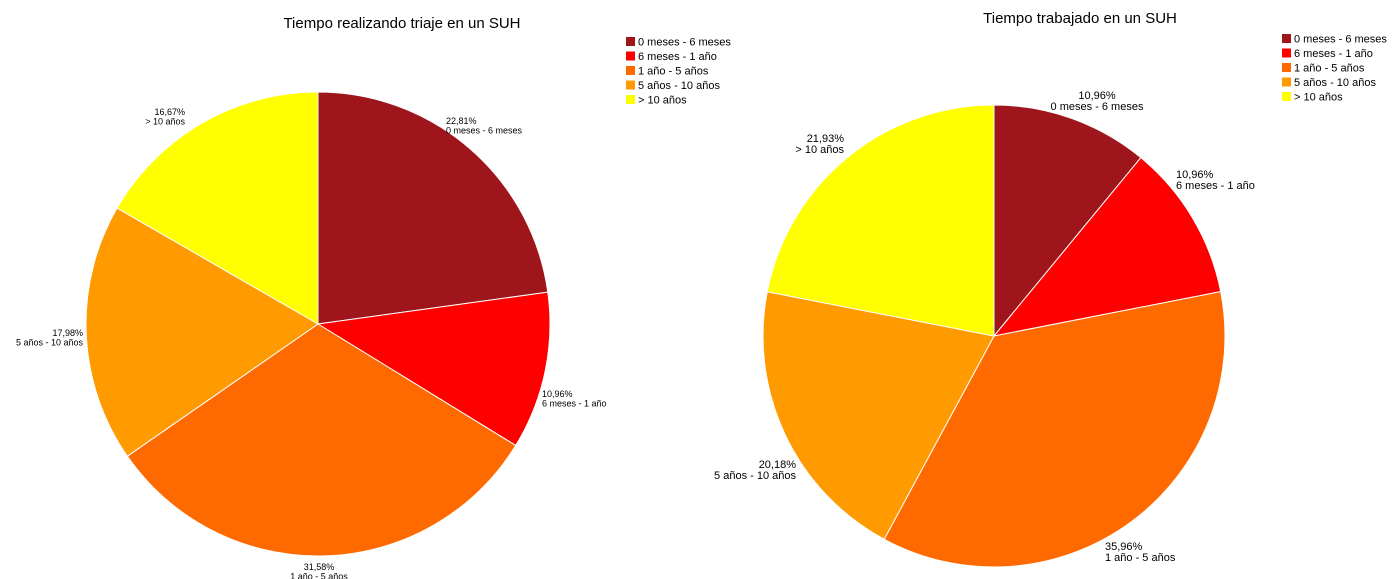  Describe the element at coordinates (319, 575) in the screenshot. I see `chart-1-slice-3-category-label: 1 año - 5 años` at that location.